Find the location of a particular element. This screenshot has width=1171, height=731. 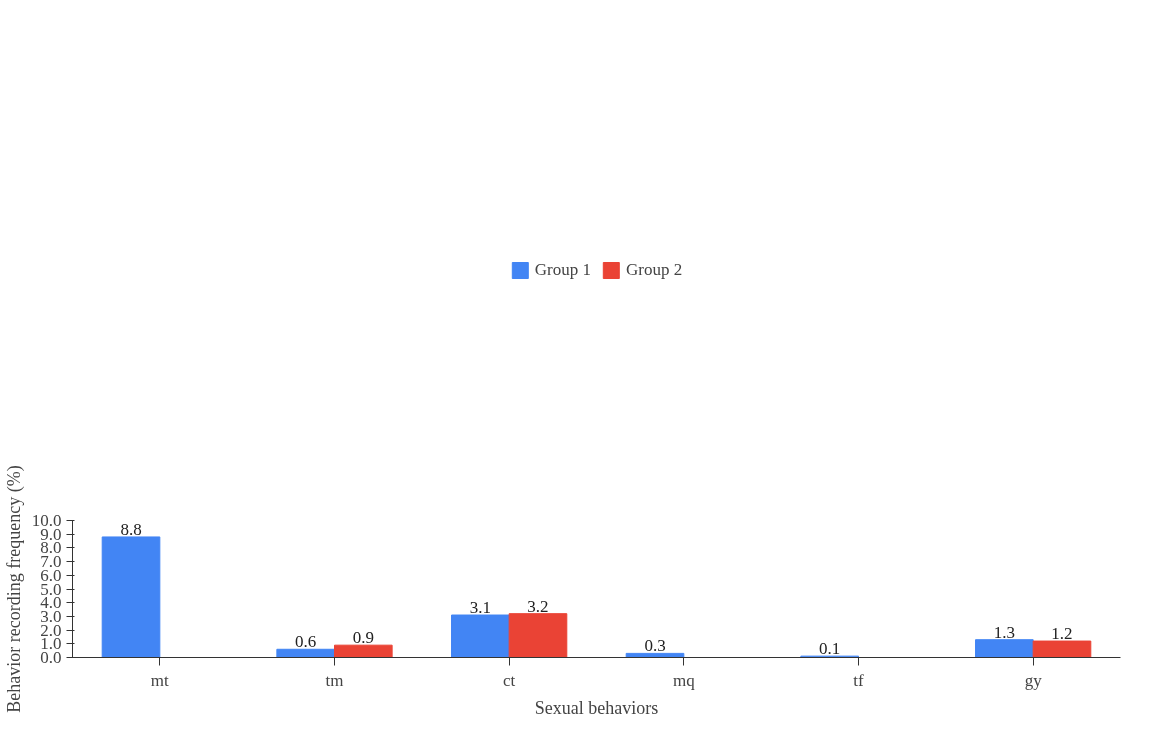

y-tick-label: 0.0 is located at coordinates (51, 657).